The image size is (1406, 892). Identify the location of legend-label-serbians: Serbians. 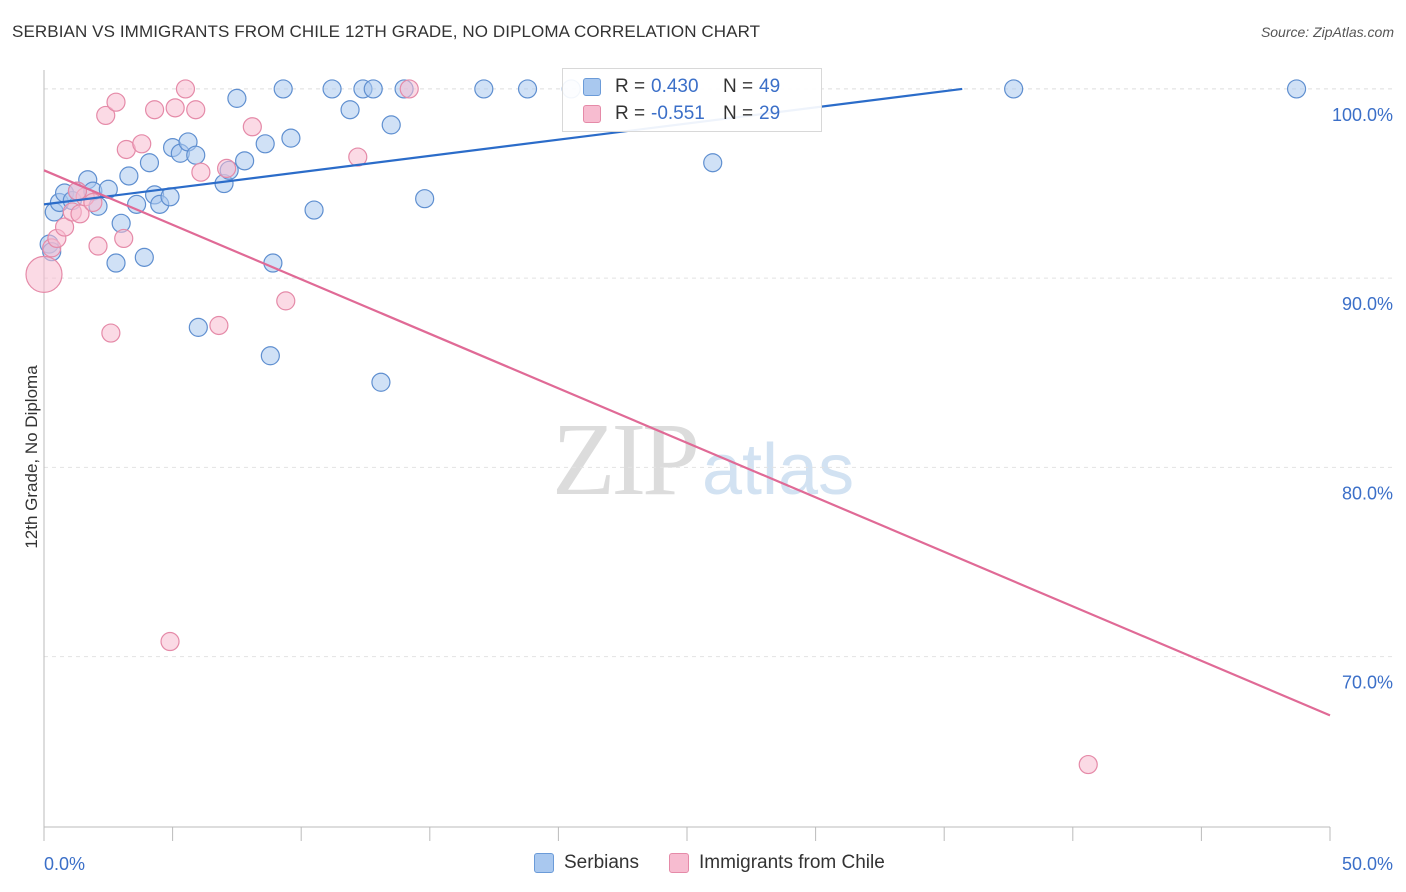
(601, 862).